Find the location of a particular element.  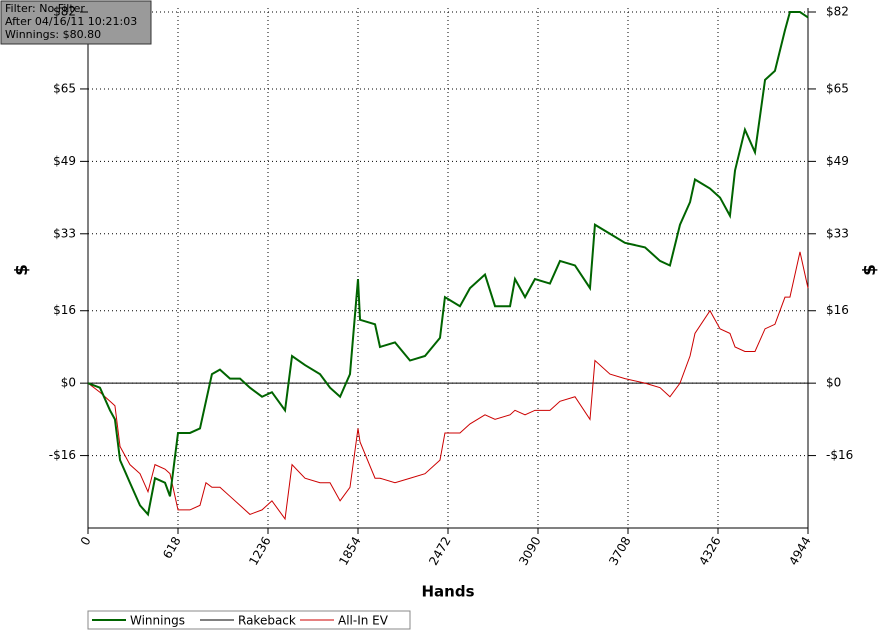

y2-tick-label: $16 is located at coordinates (837, 310).